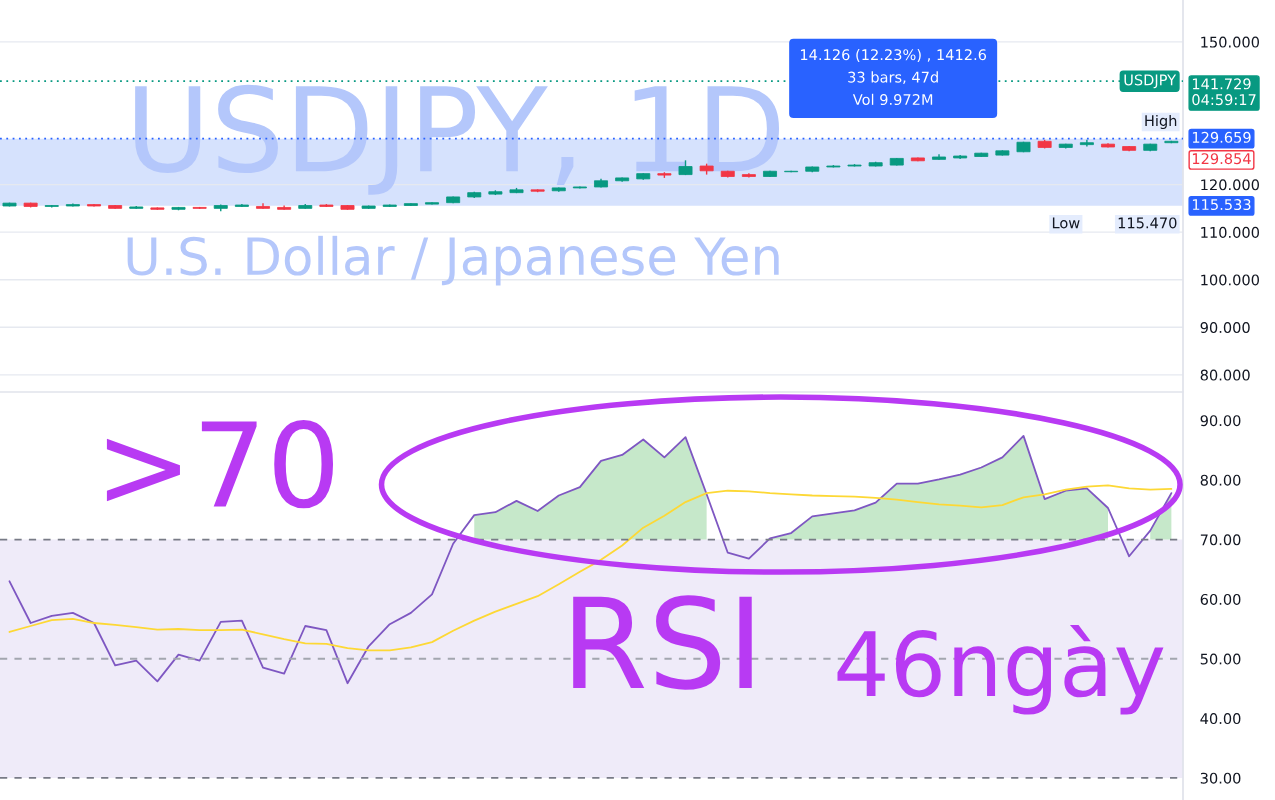 Image resolution: width=1275 pixels, height=800 pixels. Describe the element at coordinates (1230, 185) in the screenshot. I see `y-tick-label: 120.000` at that location.